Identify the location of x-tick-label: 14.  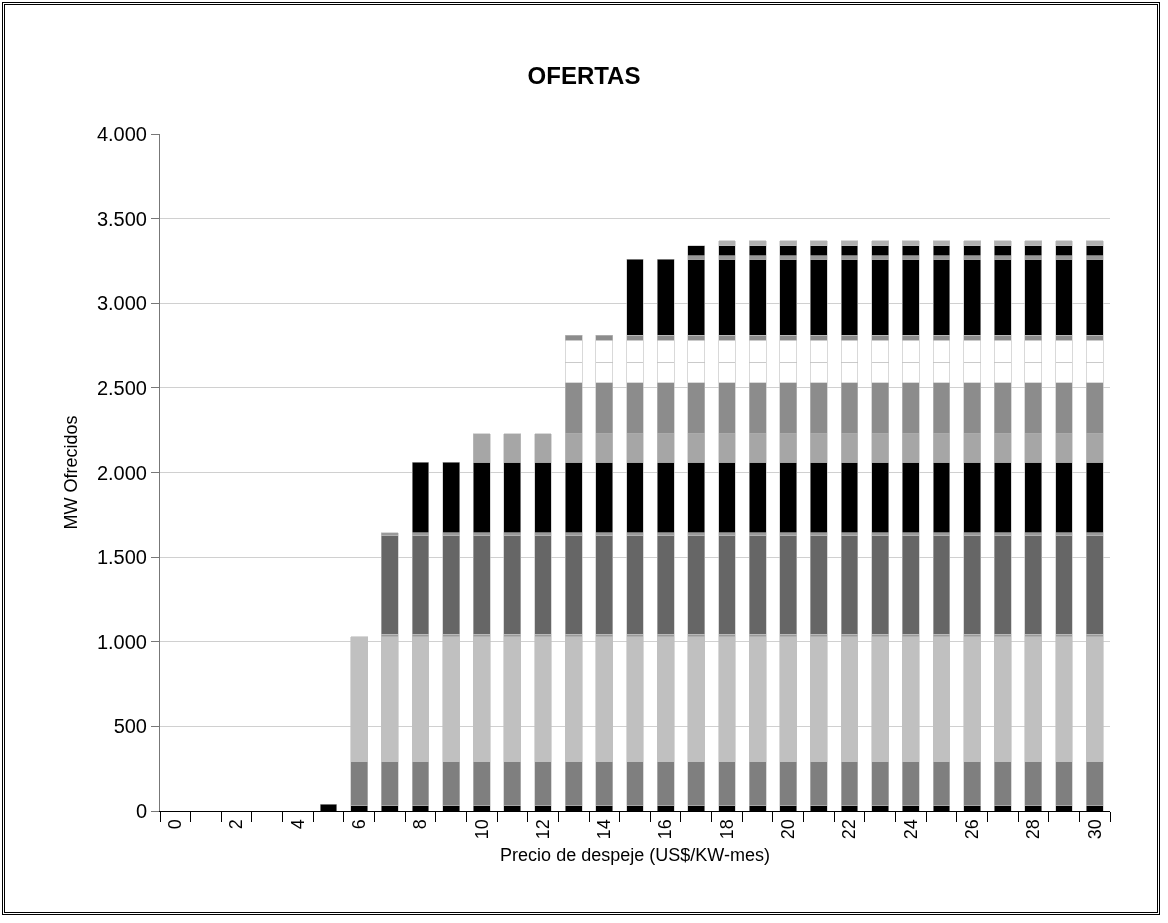
(604, 829).